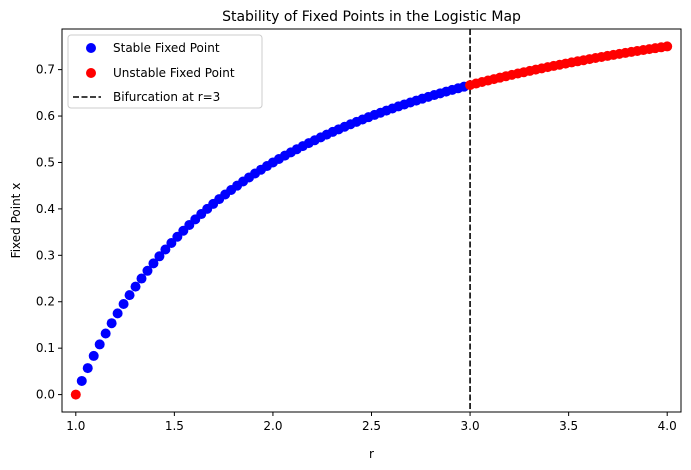  Describe the element at coordinates (166, 48) in the screenshot. I see `legend-label-stable: Stable Fixed Point` at that location.